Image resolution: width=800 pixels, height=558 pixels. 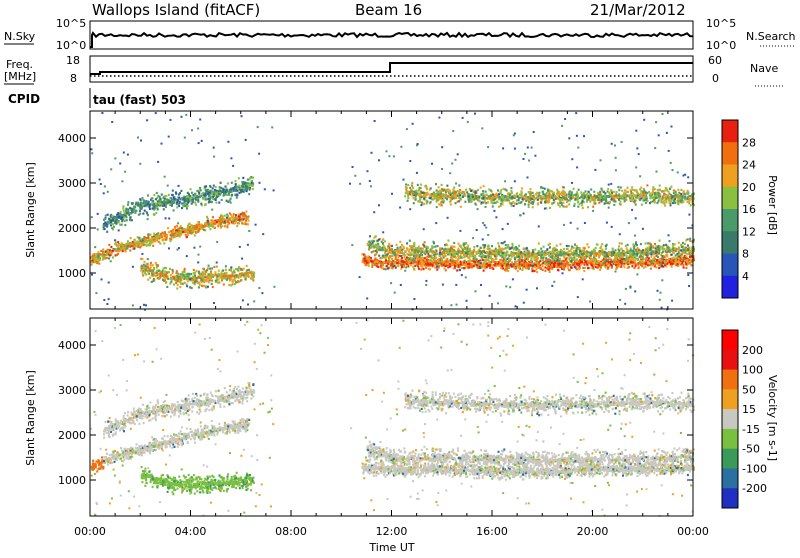 What do you see at coordinates (638, 10) in the screenshot?
I see `date-title: 21/Mar/2012` at bounding box center [638, 10].